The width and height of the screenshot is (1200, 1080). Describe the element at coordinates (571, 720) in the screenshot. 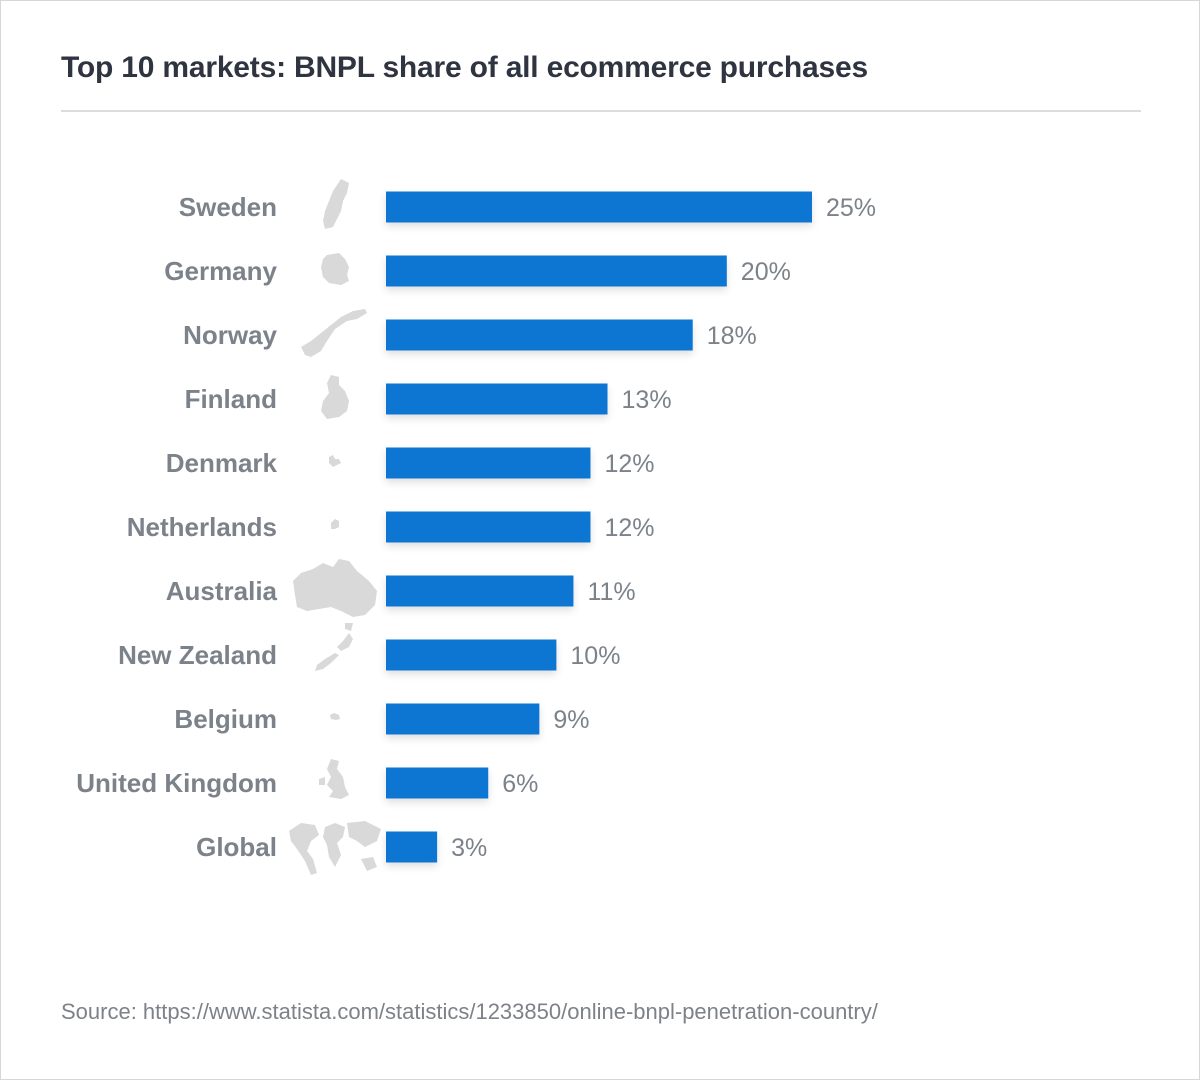

I see `value-label-belgium: 9%` at that location.